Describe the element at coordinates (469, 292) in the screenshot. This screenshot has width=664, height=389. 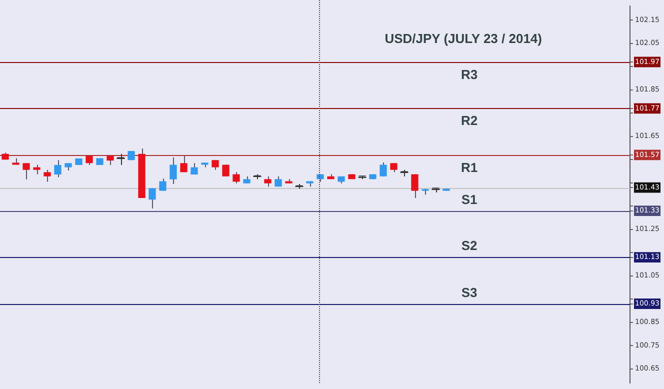
I see `ref-line-label: S3` at that location.